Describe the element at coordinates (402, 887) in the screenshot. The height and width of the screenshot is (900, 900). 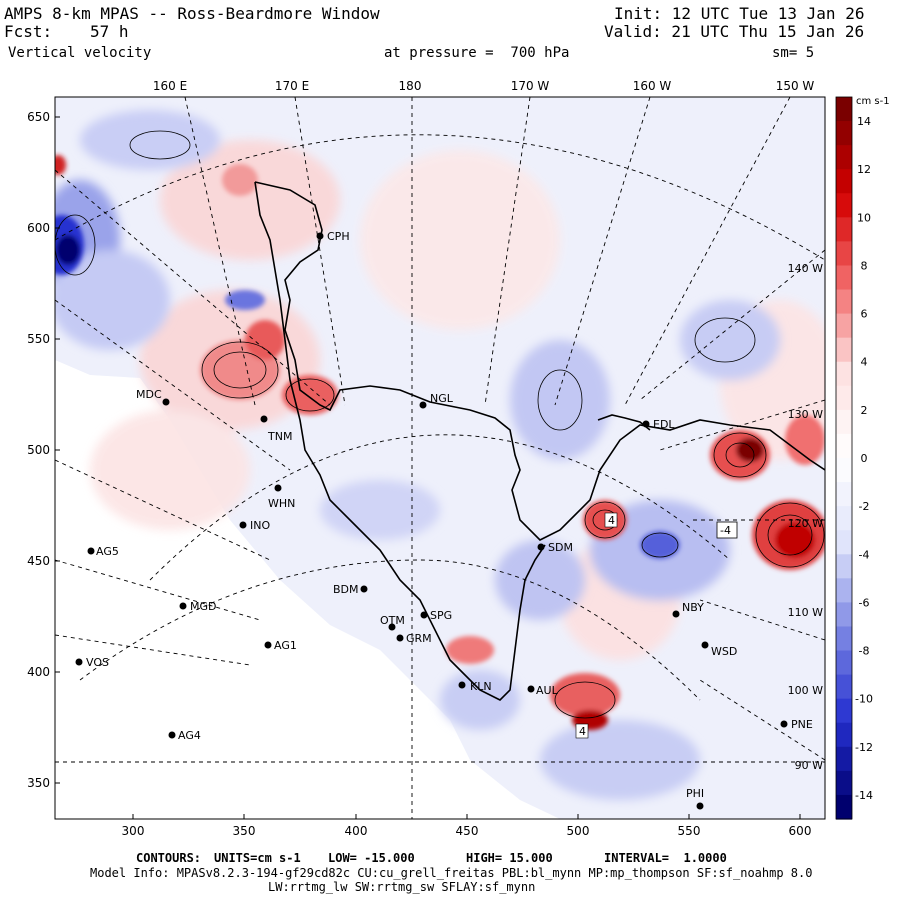
I see `model-info-physics: LW:rrtmg_lw SW:rrtmg_sw SFLAY:sf_mynn` at that location.